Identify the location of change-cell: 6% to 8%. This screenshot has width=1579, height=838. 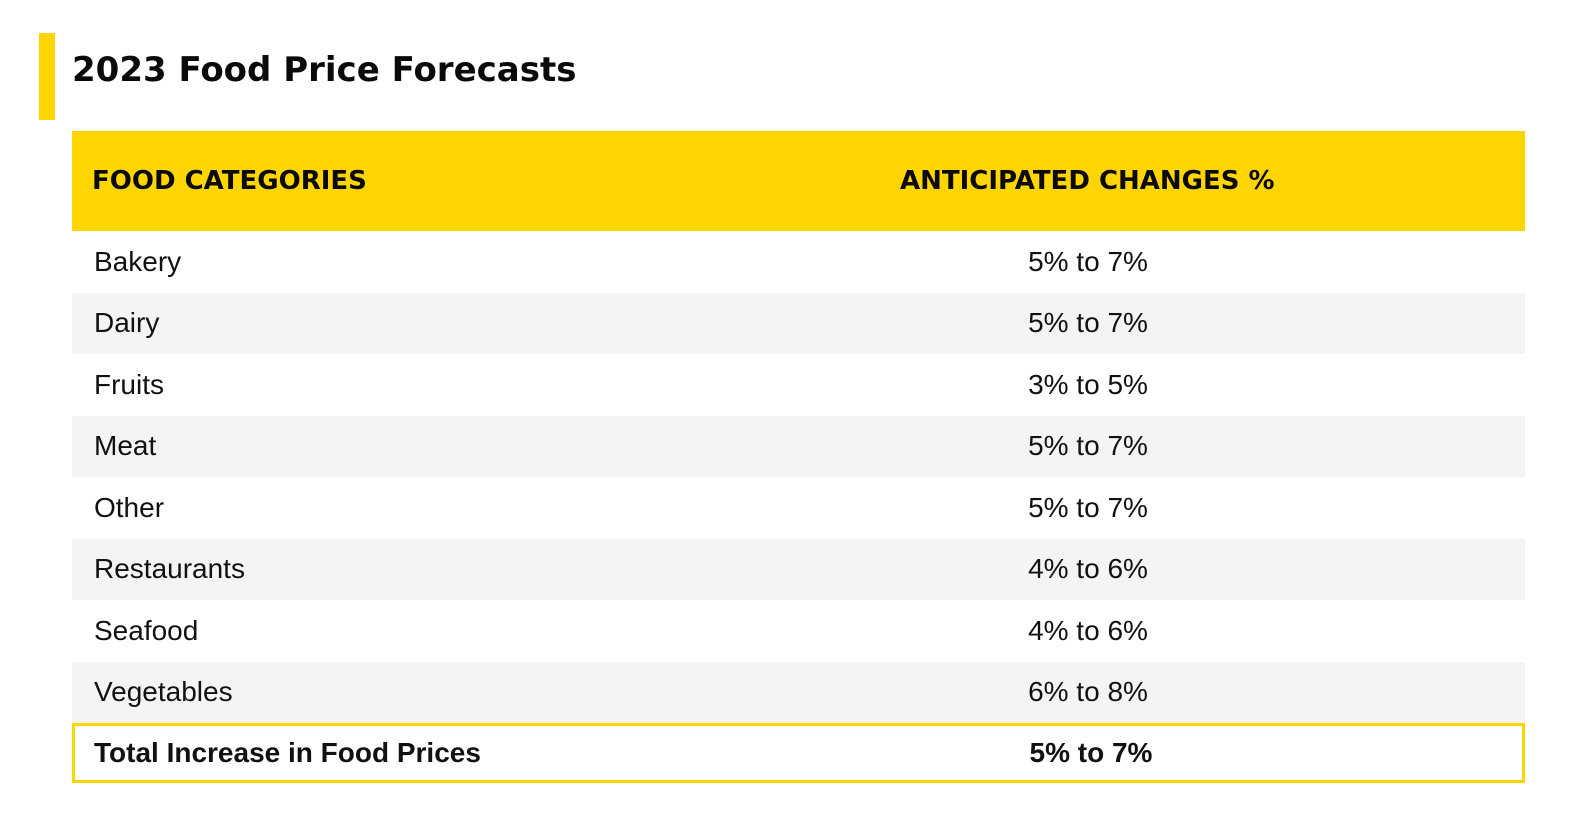
(1088, 692).